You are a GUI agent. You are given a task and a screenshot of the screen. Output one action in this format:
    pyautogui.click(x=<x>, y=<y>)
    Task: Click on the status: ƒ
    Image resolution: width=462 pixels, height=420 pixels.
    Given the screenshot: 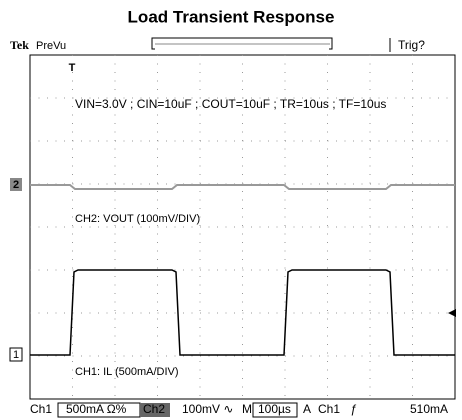 What is the action you would take?
    pyautogui.click(x=353, y=409)
    